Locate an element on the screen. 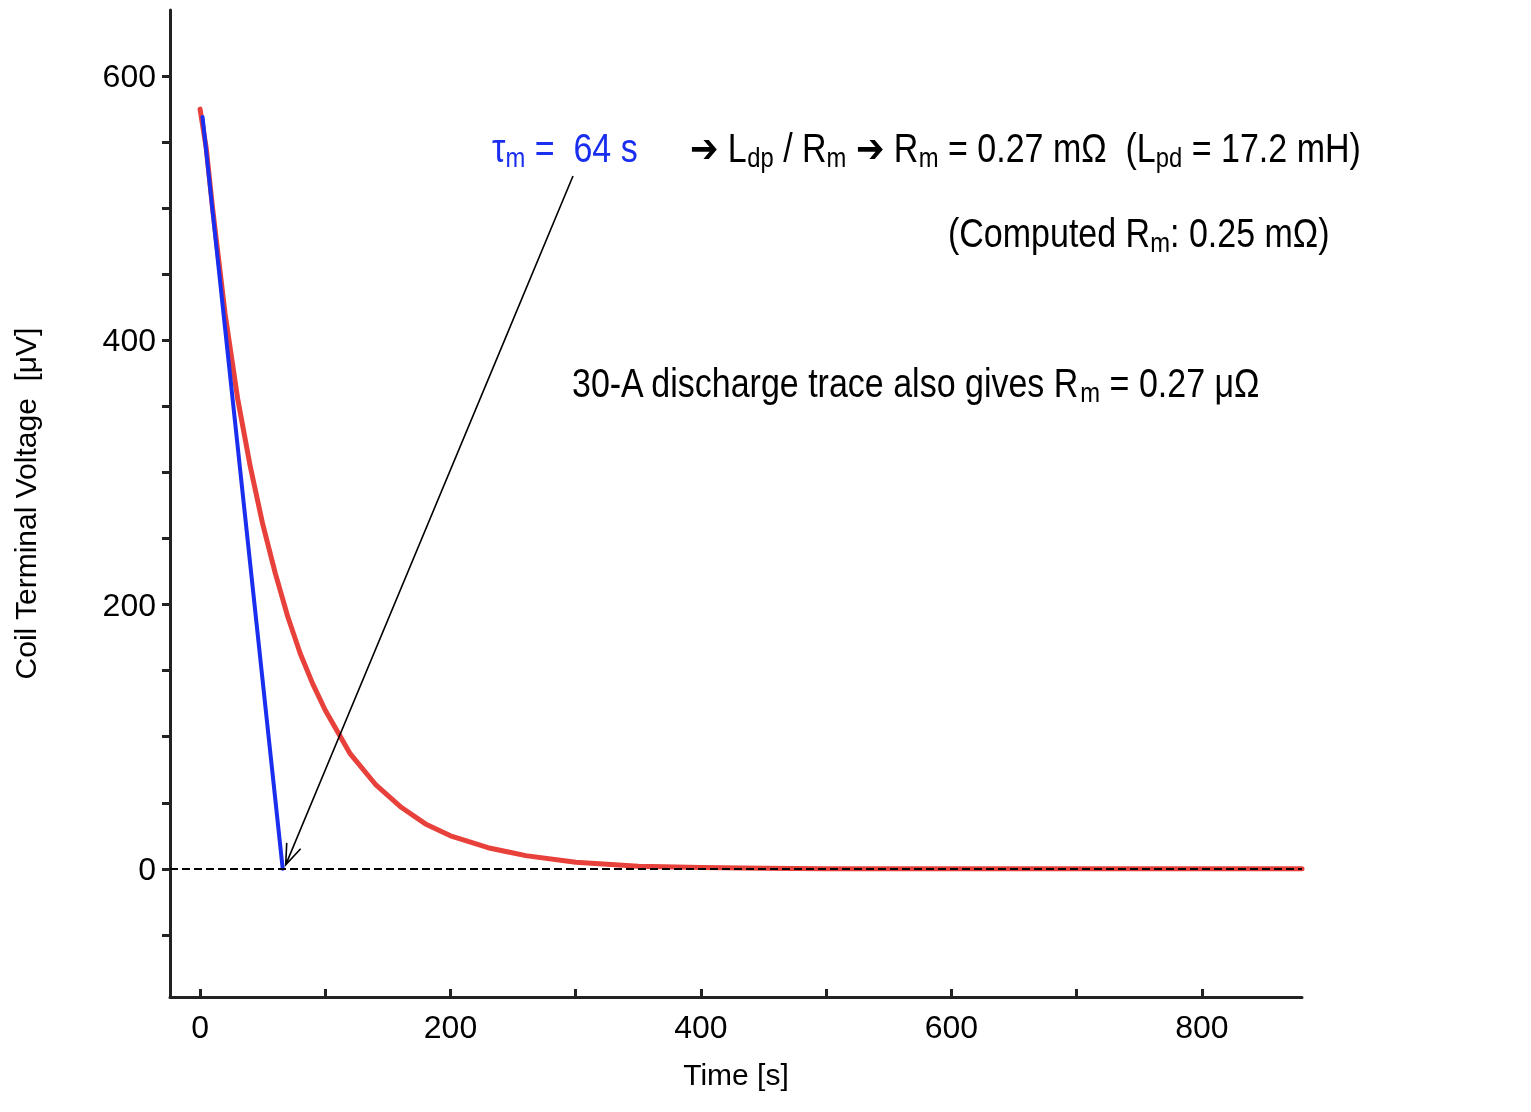 This screenshot has width=1531, height=1112. x-tick-label: 800 is located at coordinates (1202, 1027).